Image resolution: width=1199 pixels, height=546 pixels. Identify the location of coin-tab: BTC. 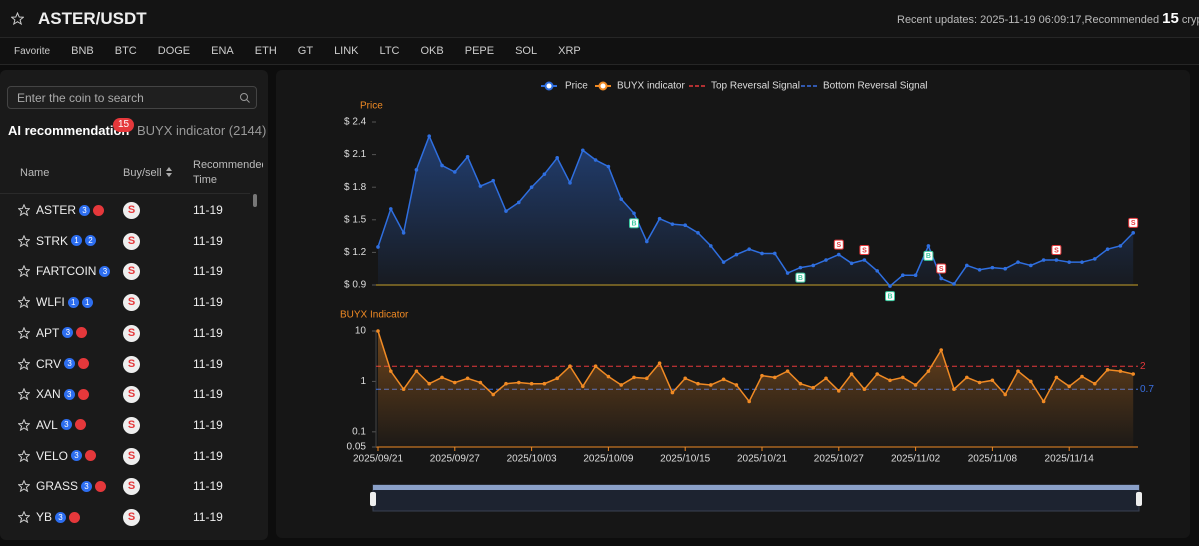
(126, 51).